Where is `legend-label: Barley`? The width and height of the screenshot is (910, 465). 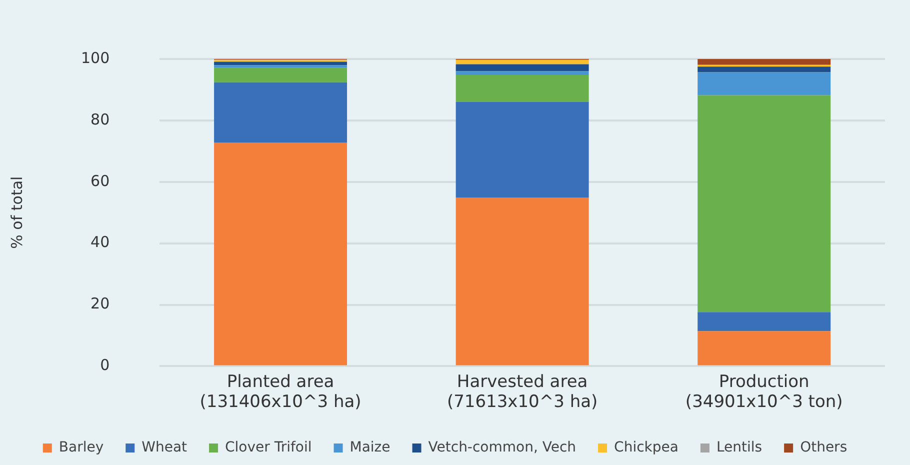
legend-label: Barley is located at coordinates (81, 448).